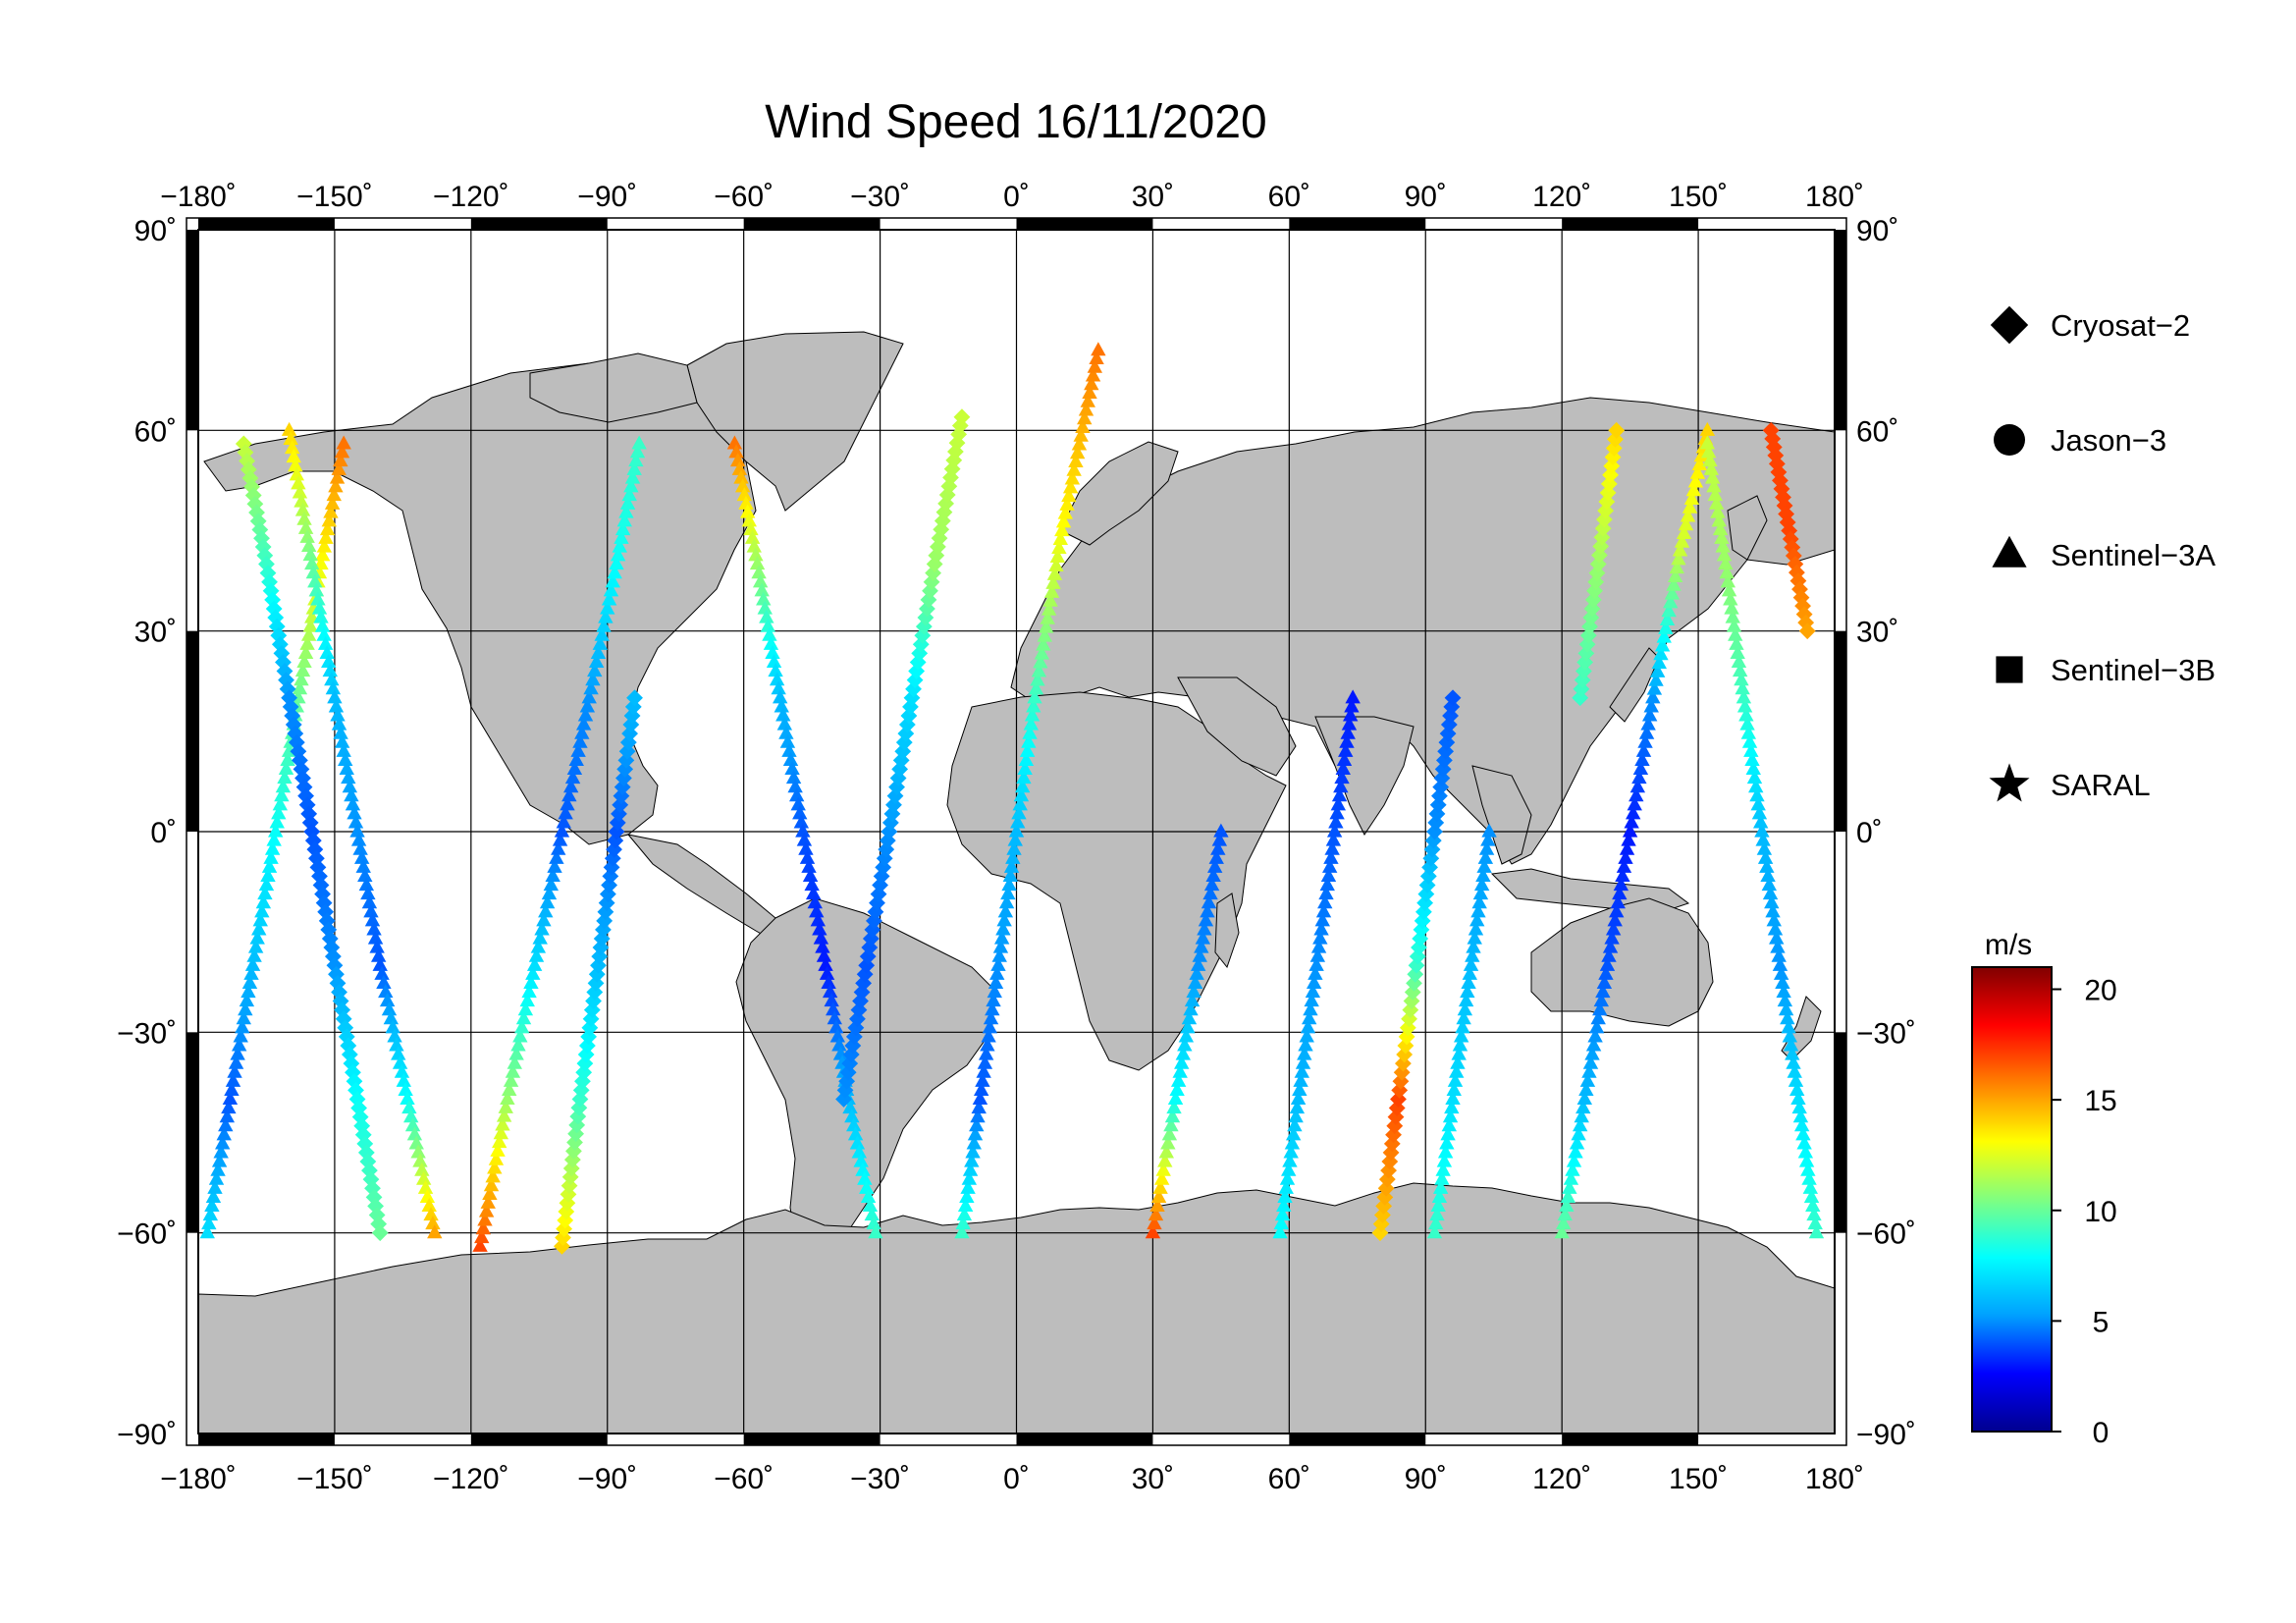  What do you see at coordinates (607, 1479) in the screenshot?
I see `longitude-tick-label: −90˚` at bounding box center [607, 1479].